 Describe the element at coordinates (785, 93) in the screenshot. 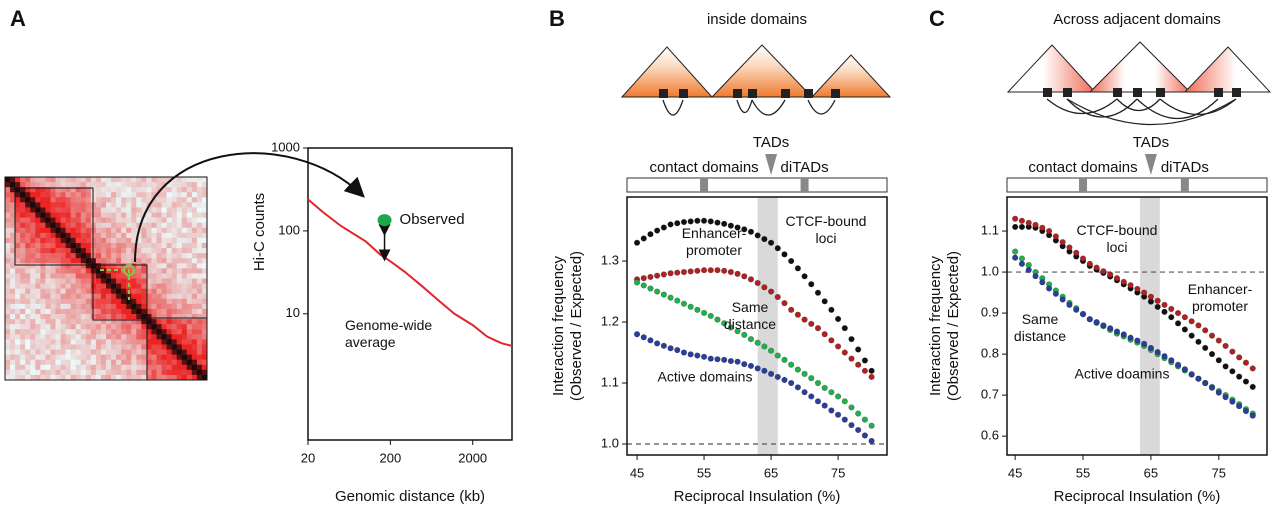

I see `locus` at that location.